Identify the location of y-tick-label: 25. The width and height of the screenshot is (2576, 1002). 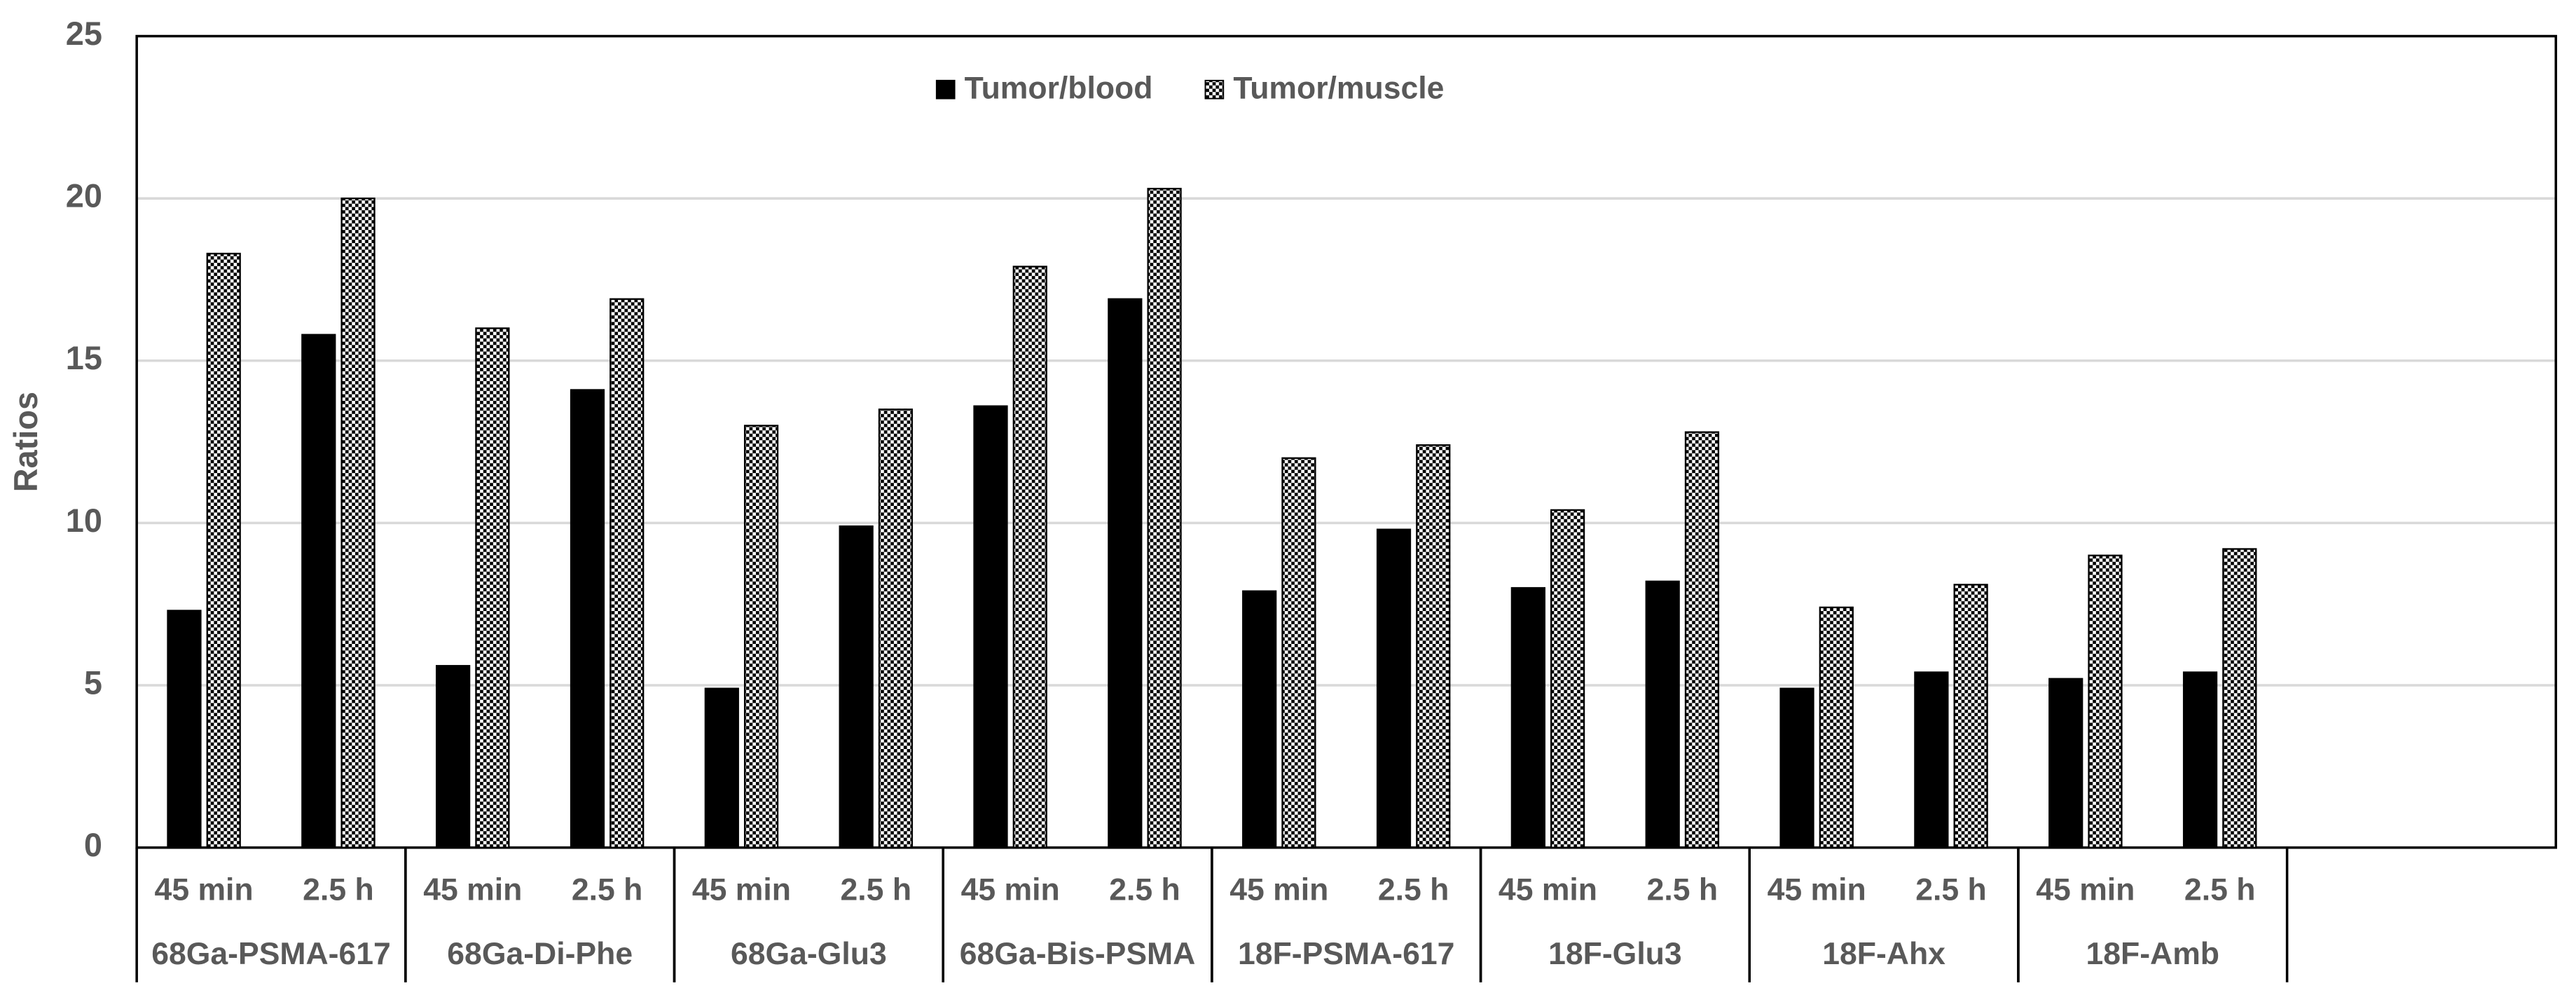
(84, 33).